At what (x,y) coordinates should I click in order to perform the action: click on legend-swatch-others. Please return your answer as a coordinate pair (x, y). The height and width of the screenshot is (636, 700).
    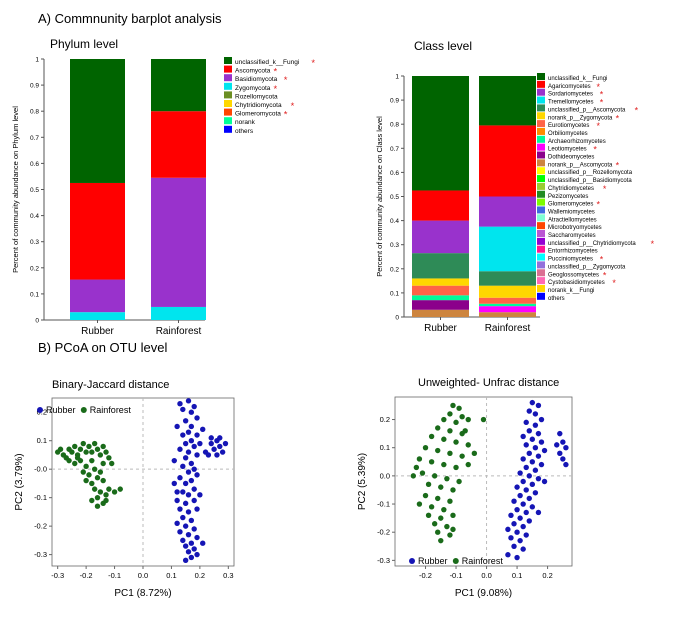
    Looking at the image, I should click on (228, 129).